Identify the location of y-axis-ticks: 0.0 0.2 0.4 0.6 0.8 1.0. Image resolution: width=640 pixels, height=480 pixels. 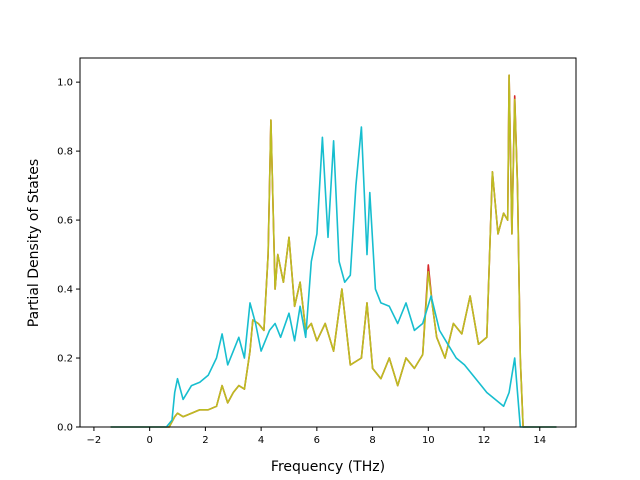
(68, 256).